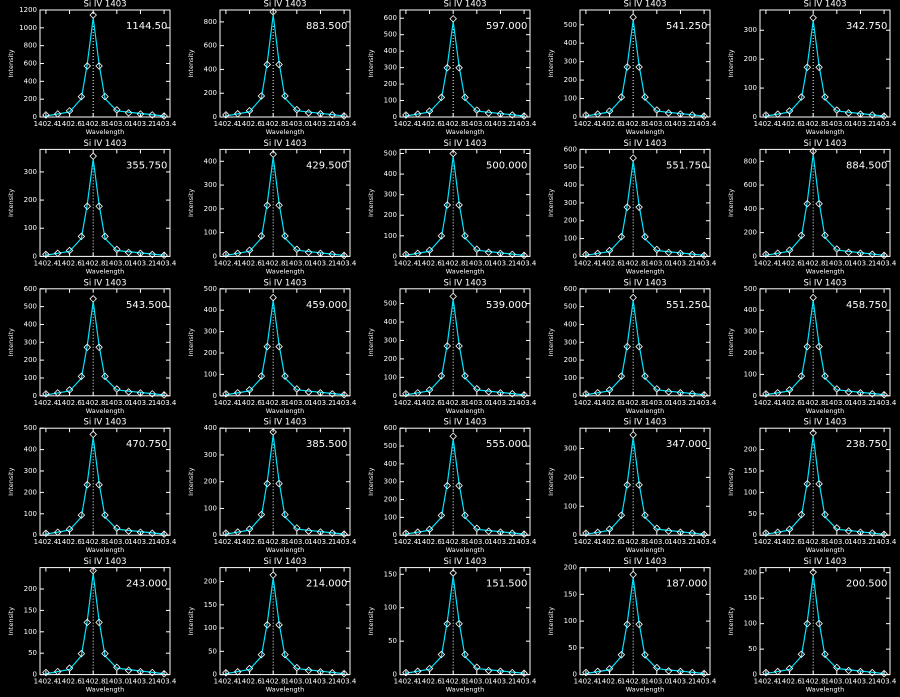 The height and width of the screenshot is (697, 900). Describe the element at coordinates (146, 26) in the screenshot. I see `annotation: 1144.50` at that location.